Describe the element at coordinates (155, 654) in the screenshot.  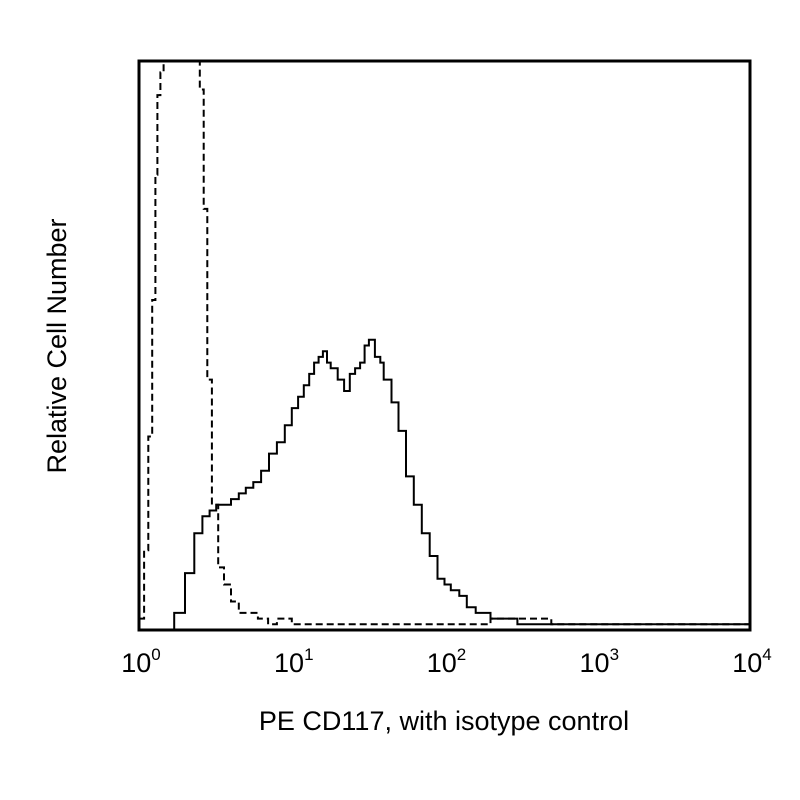
I see `x-tick-exponent: 0` at that location.